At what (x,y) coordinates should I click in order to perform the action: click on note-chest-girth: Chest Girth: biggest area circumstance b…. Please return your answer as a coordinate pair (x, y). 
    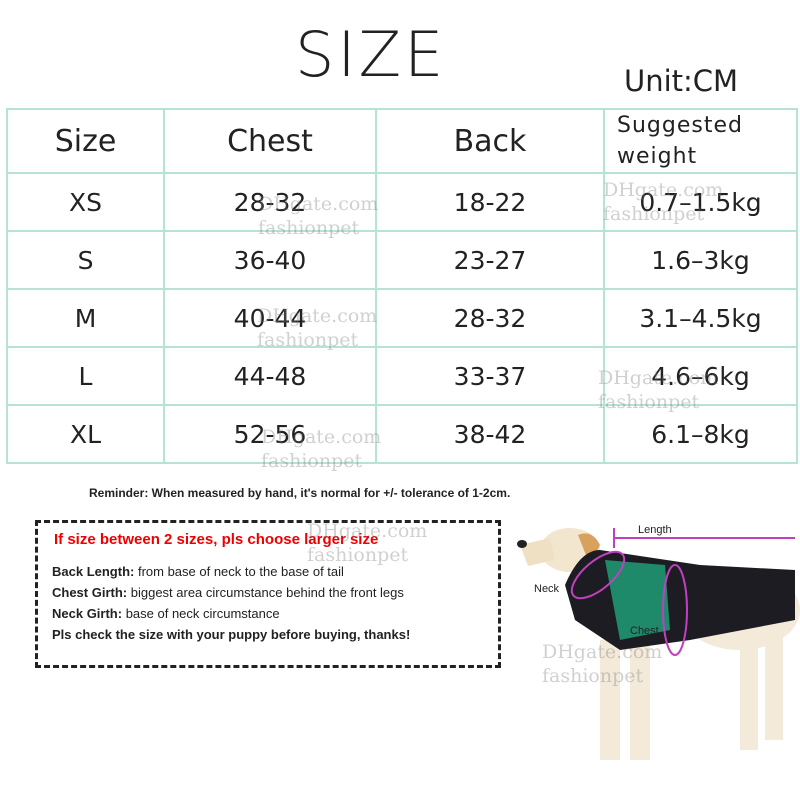
    Looking at the image, I should click on (231, 592).